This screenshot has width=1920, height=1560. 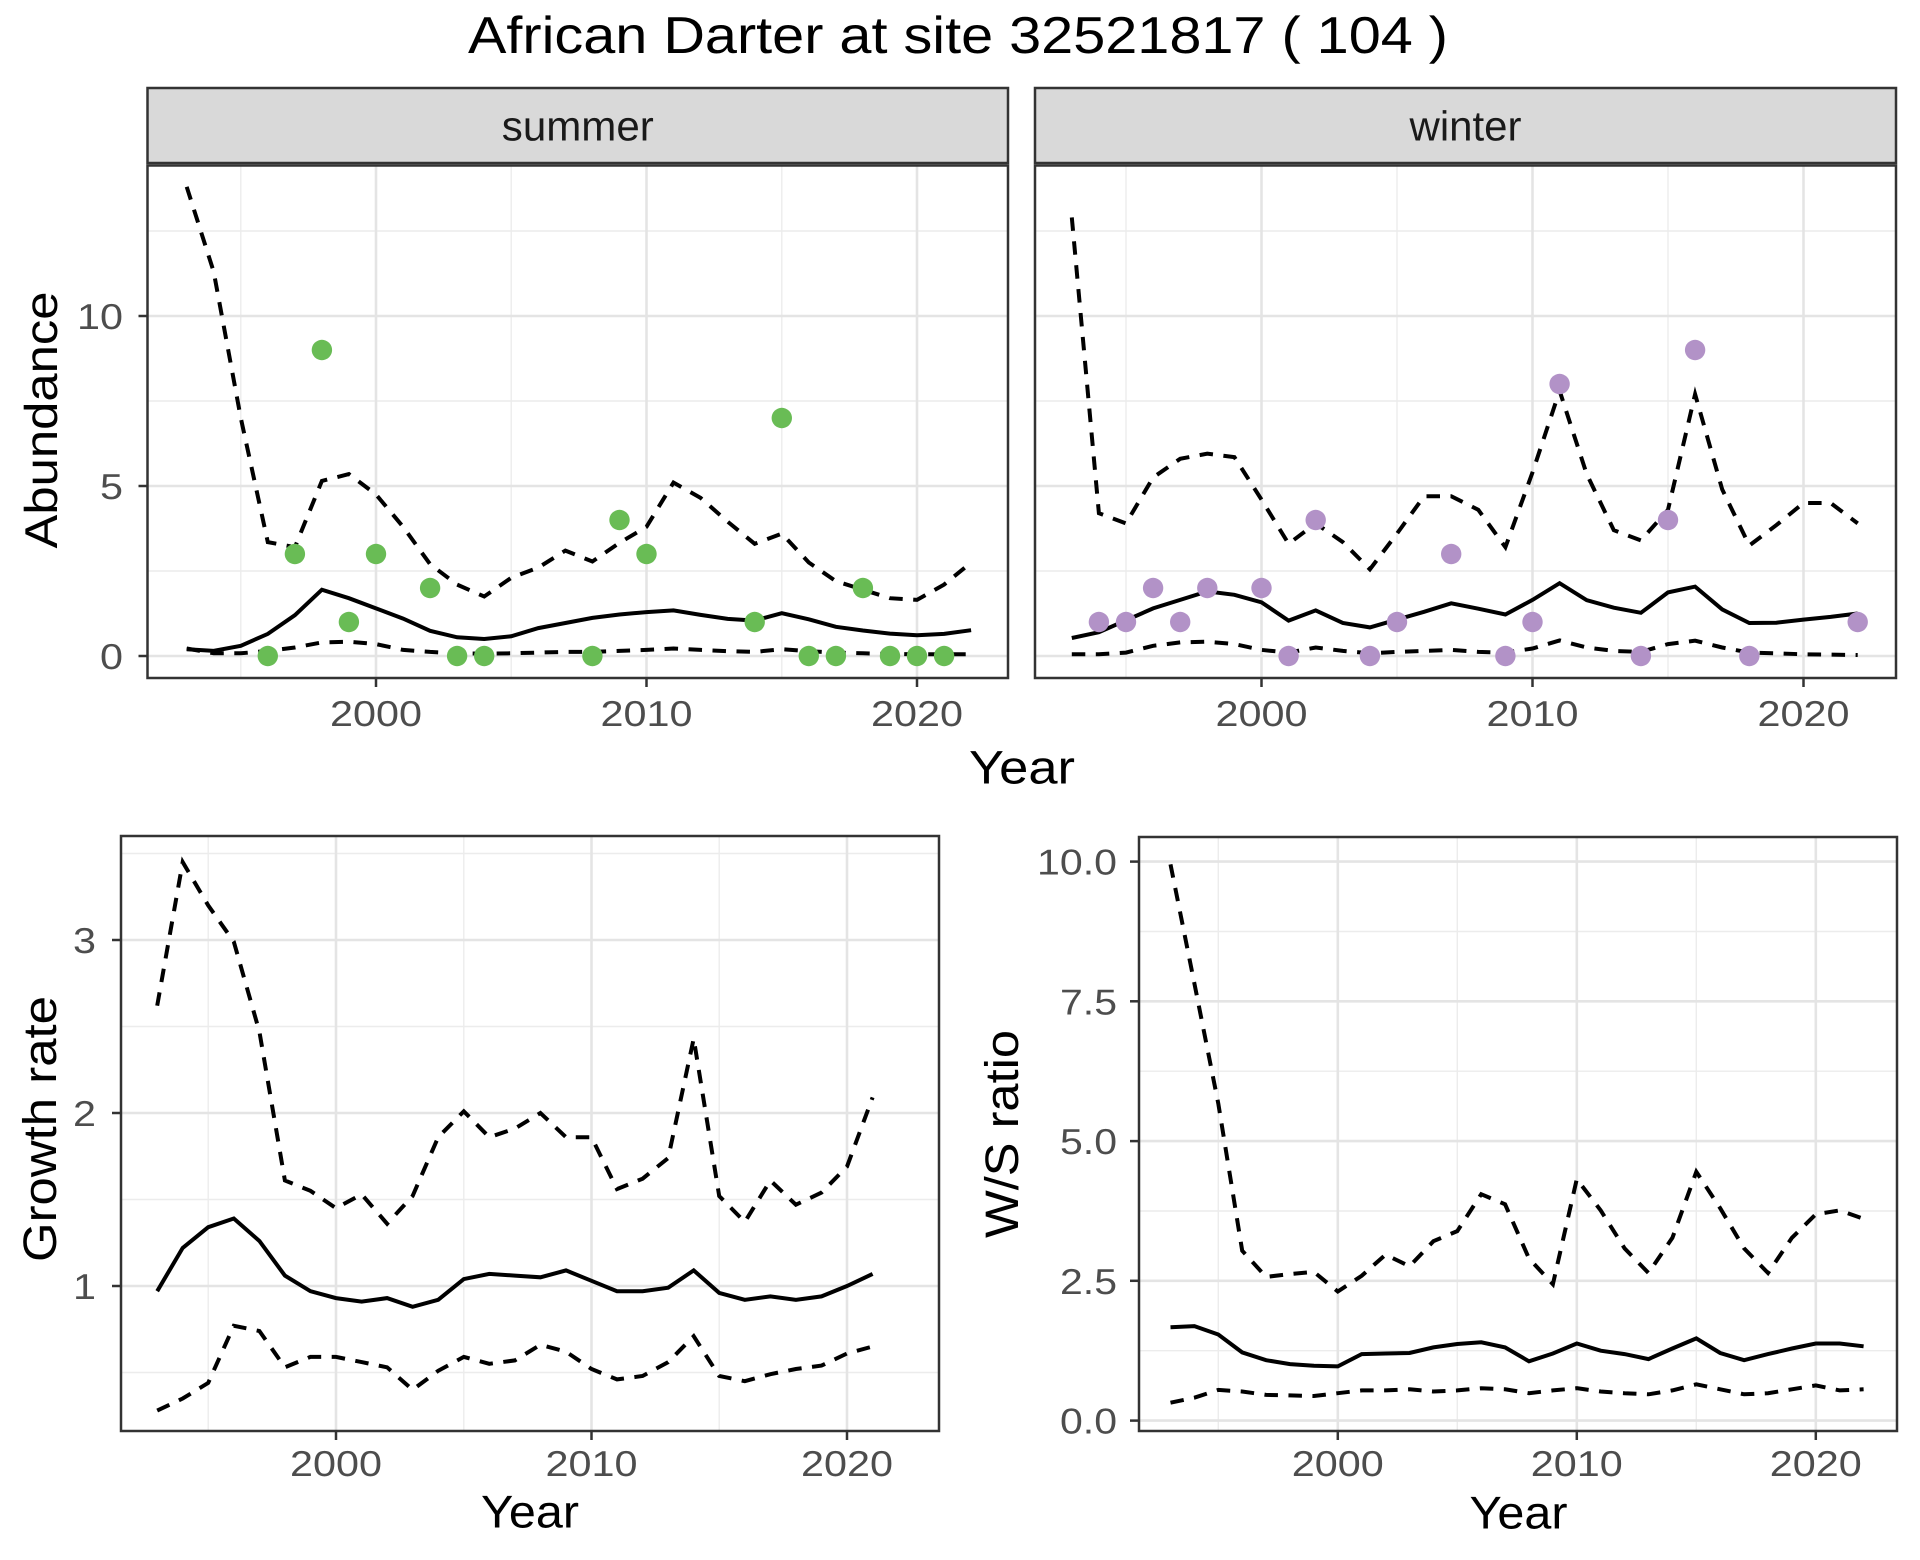 I want to click on svg-text: 10, so click(x=100, y=316).